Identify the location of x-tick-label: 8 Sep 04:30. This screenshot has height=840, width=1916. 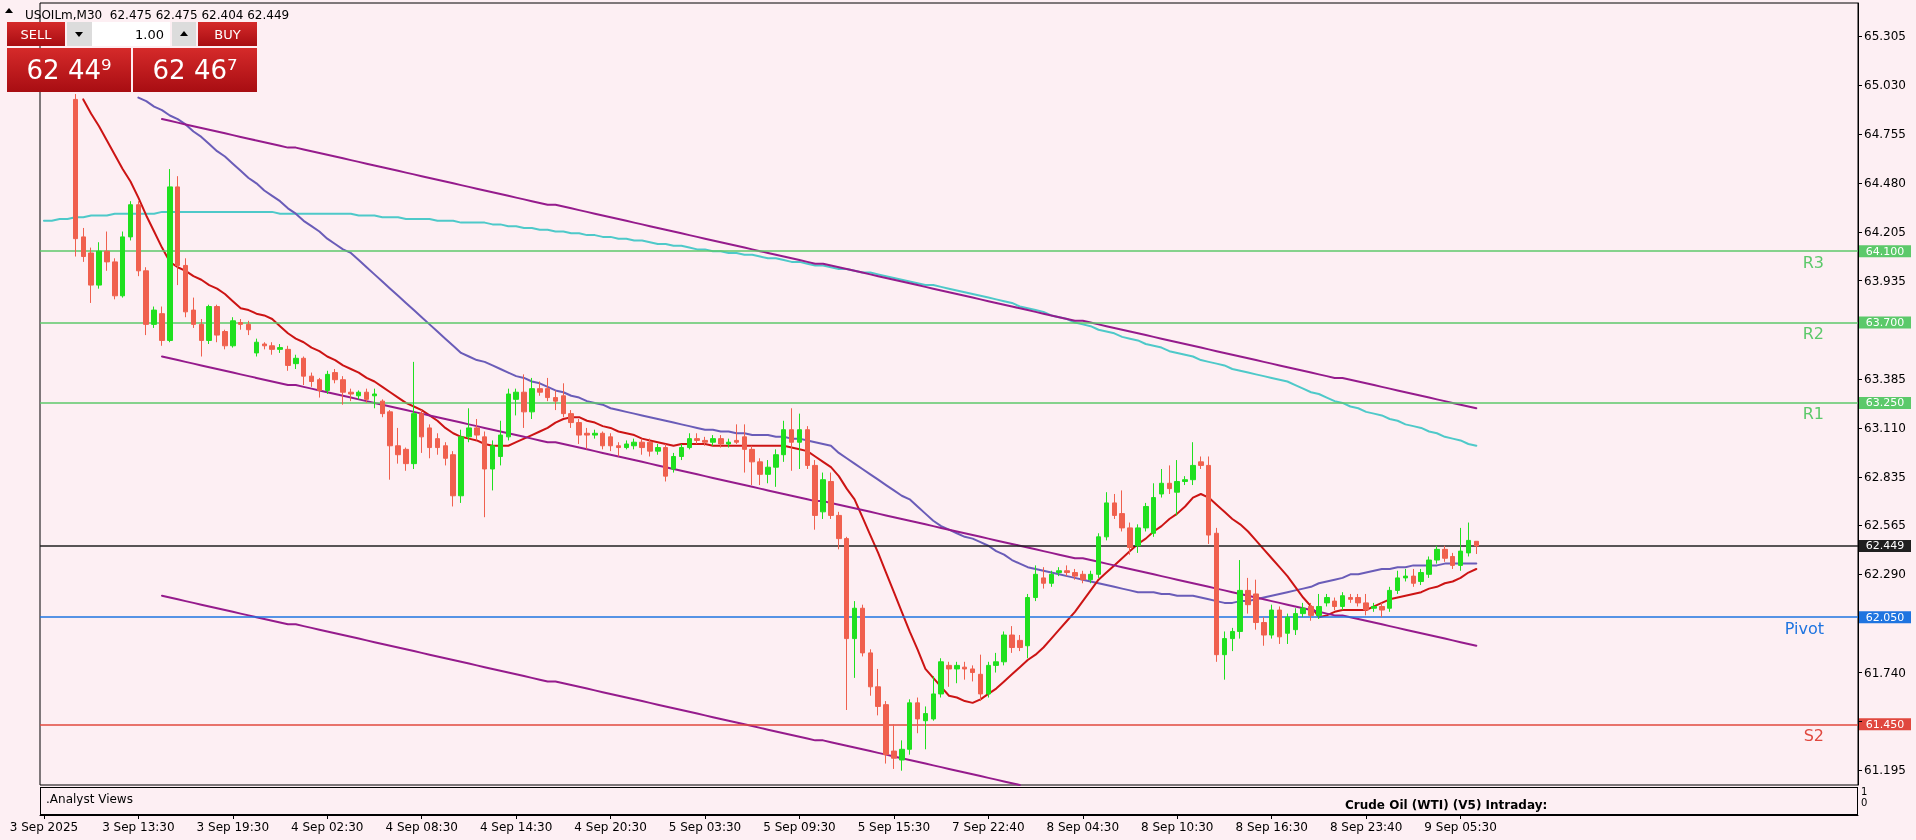
(1083, 827).